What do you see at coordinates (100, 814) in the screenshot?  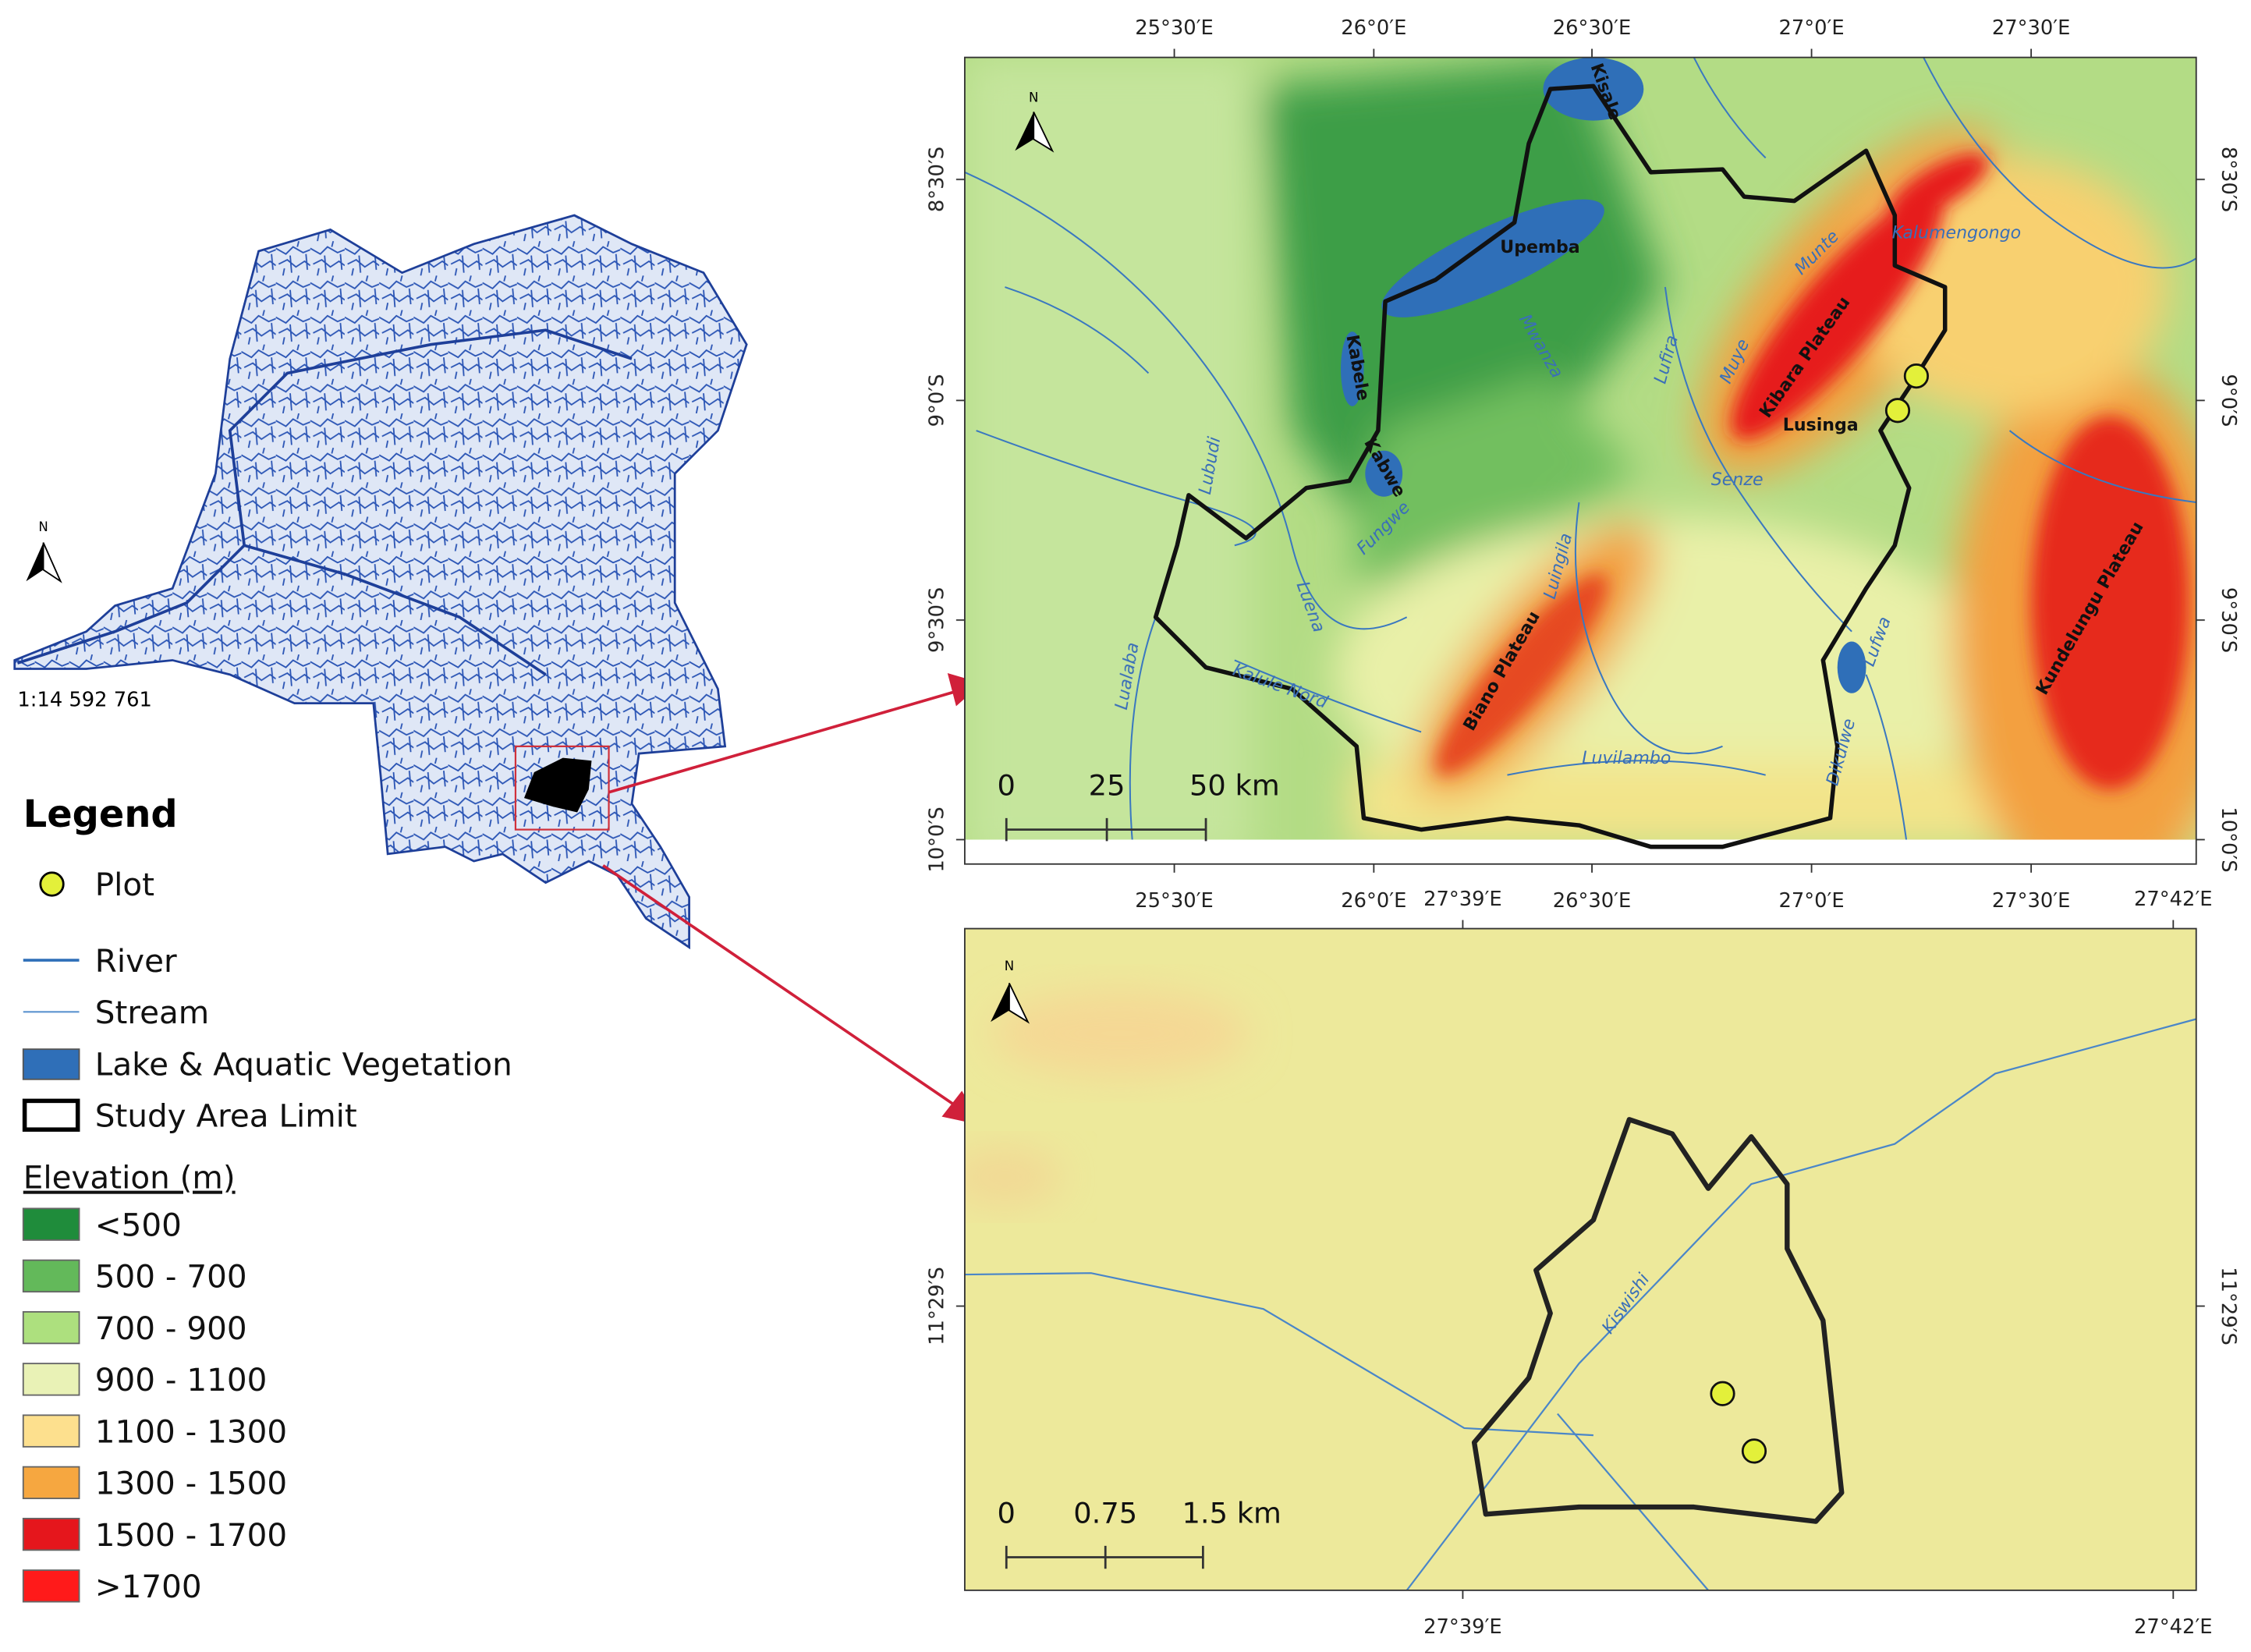 I see `legend-title: Legend` at bounding box center [100, 814].